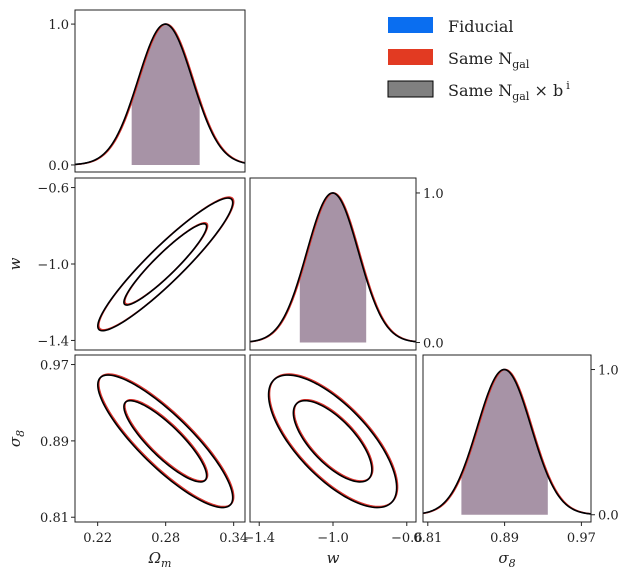 The height and width of the screenshot is (569, 634). What do you see at coordinates (160, 559) in the screenshot?
I see `x-axis-label-Omega_m: Ωm` at bounding box center [160, 559].